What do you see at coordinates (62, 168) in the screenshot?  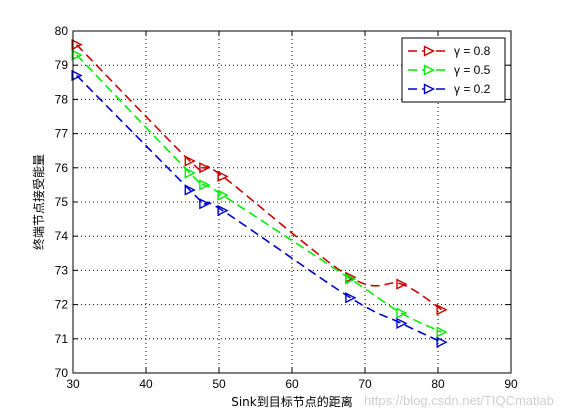 I see `y-tick-label: 76` at bounding box center [62, 168].